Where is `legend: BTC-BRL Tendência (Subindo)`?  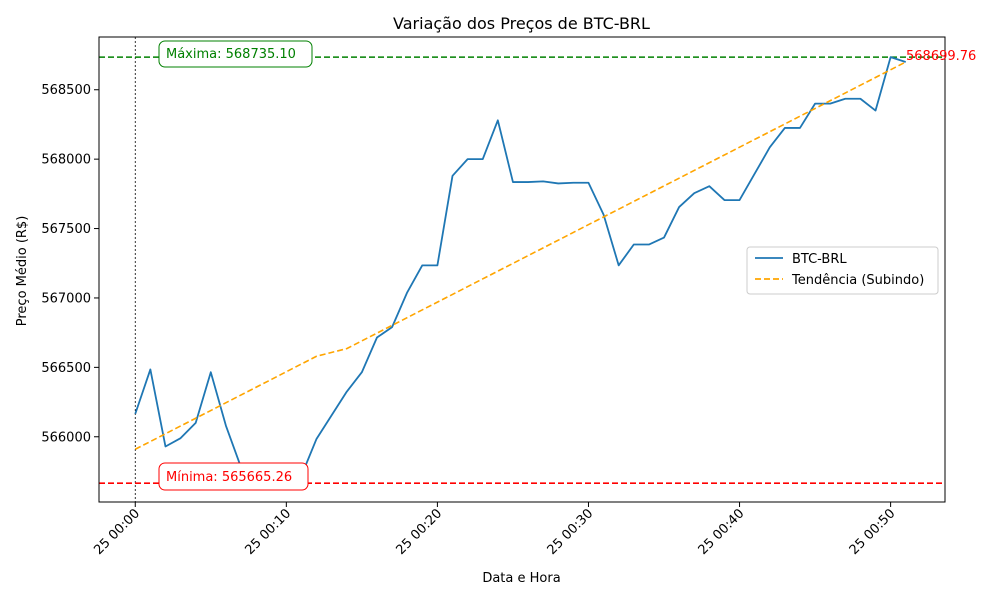
legend: BTC-BRL Tendência (Subindo) is located at coordinates (842, 270).